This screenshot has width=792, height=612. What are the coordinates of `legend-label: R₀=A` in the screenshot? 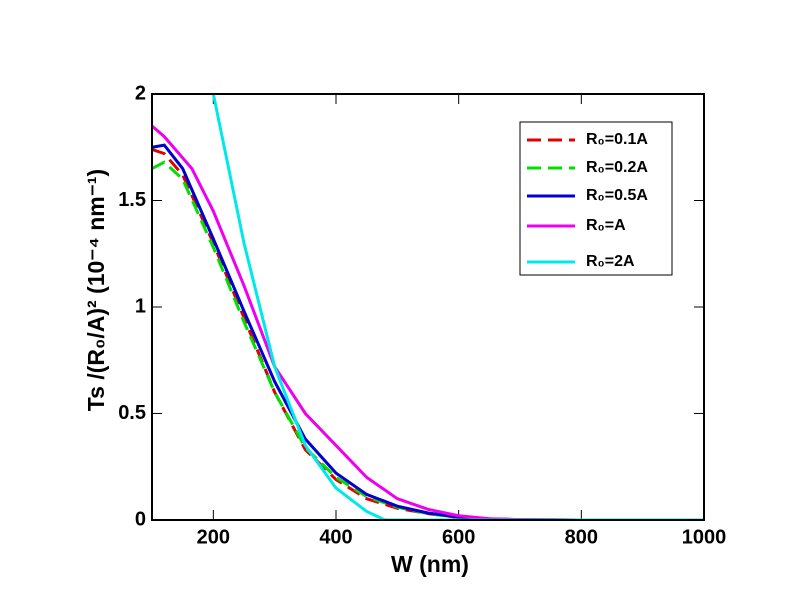 It's located at (606, 225).